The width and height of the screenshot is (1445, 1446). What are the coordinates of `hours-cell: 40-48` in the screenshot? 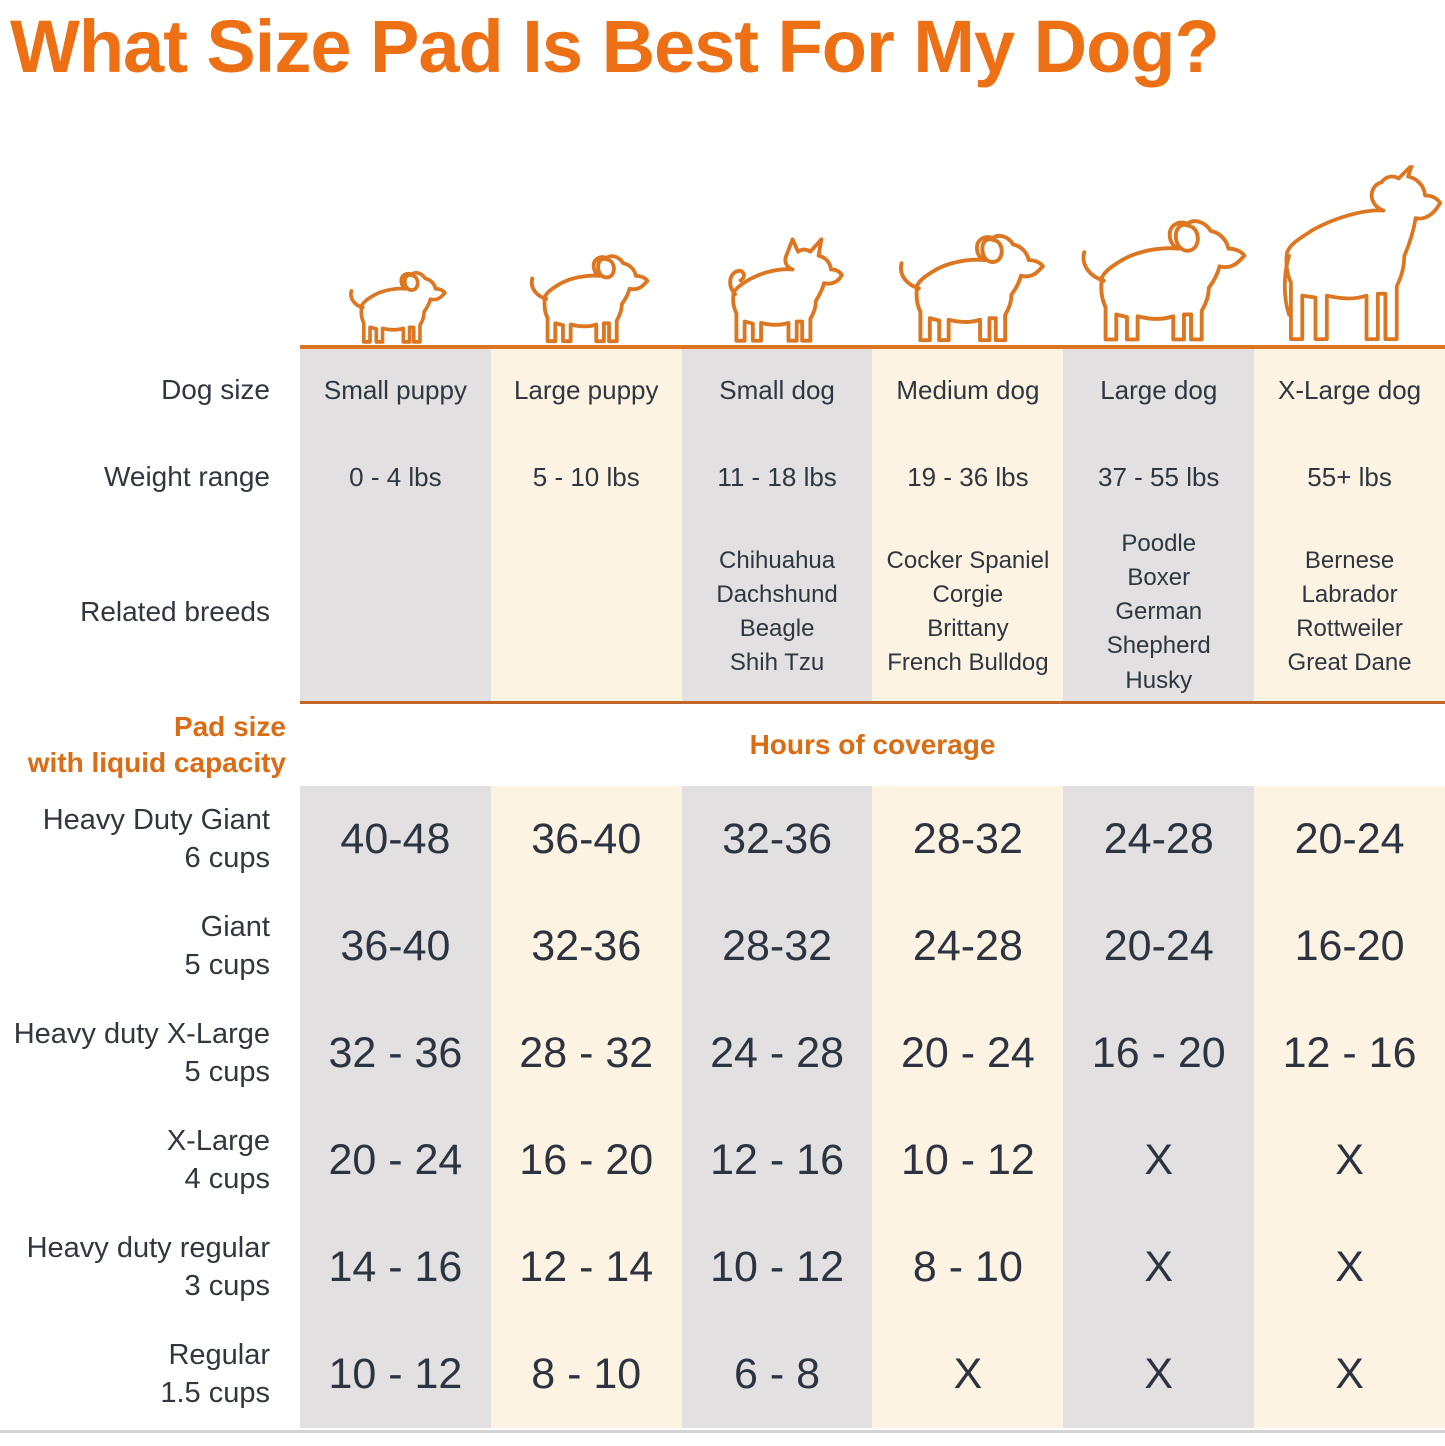 It's located at (395, 840).